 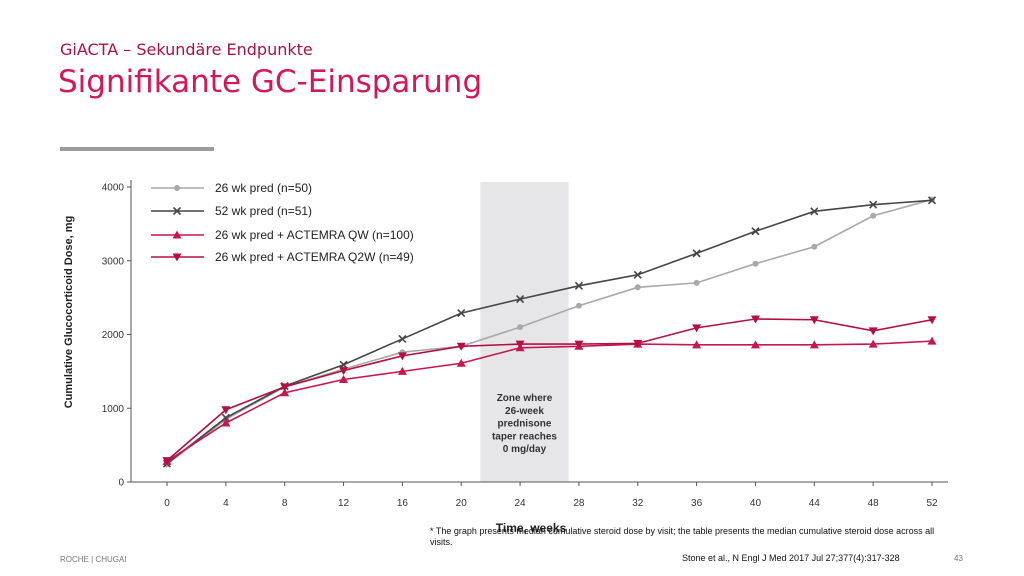 I want to click on x-tick-label: 36, so click(x=697, y=503).